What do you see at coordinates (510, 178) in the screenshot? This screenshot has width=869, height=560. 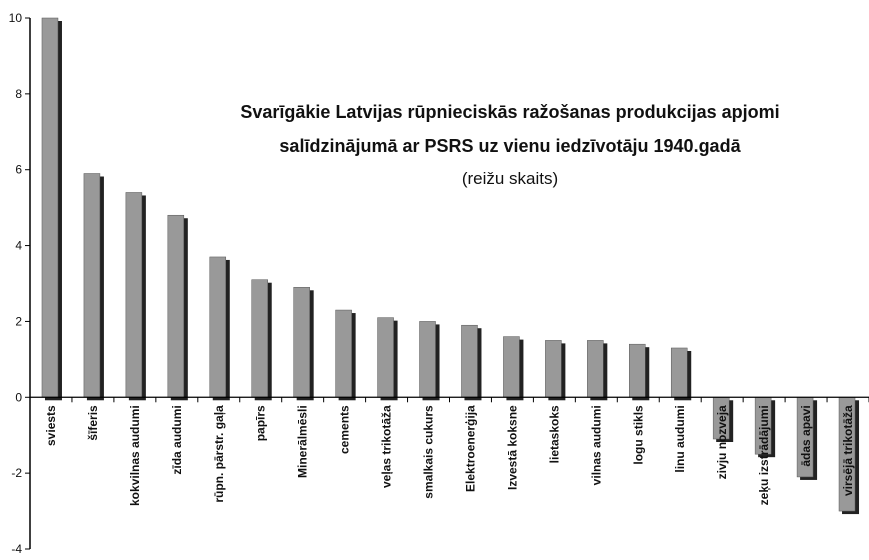 I see `chart-subtitle: (reižu skaits)` at bounding box center [510, 178].